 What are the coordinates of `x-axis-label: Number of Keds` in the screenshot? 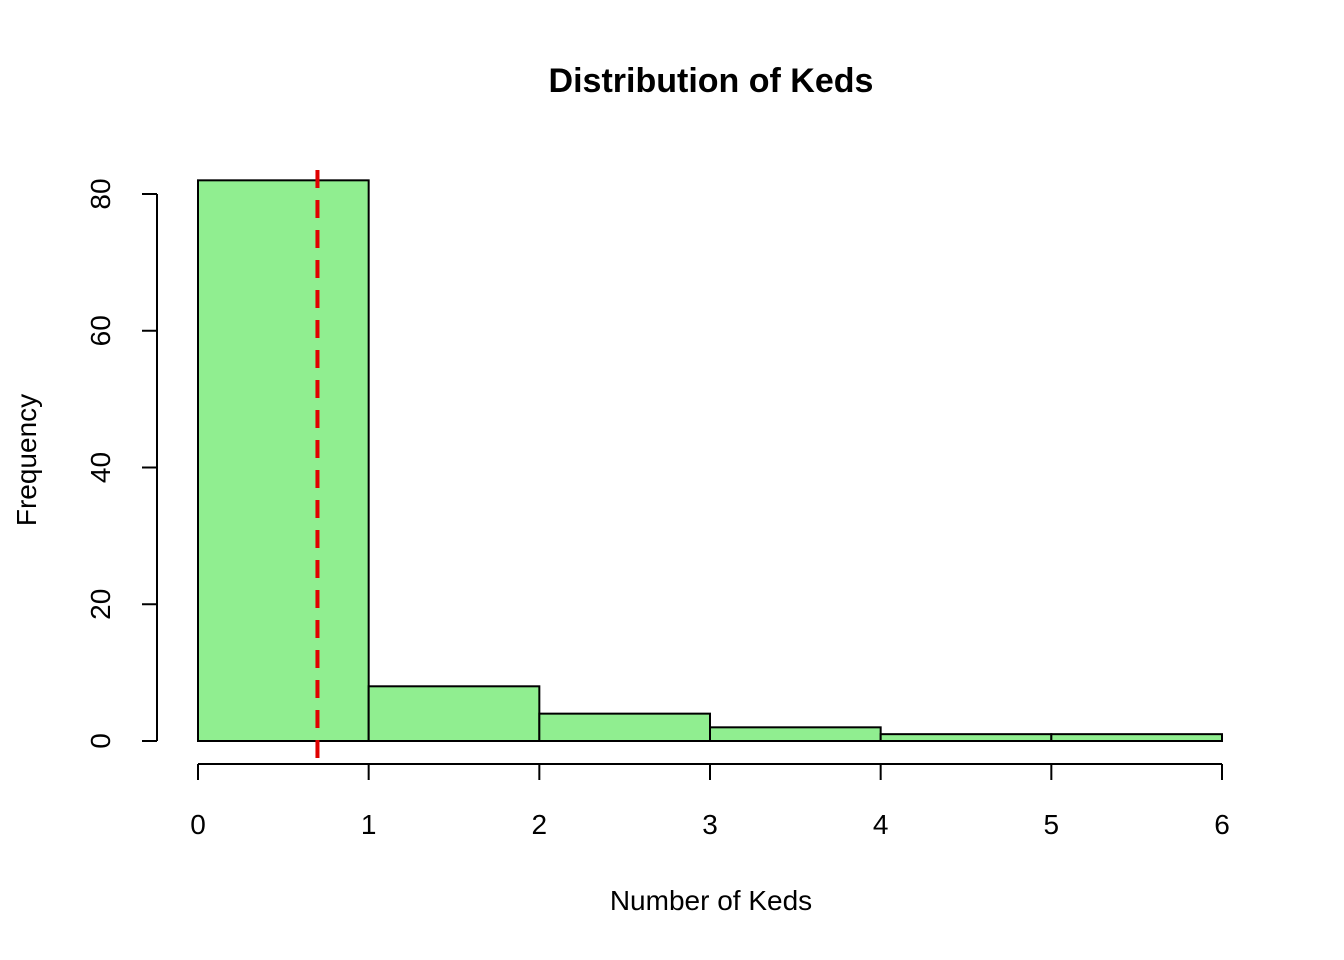 It's located at (711, 900).